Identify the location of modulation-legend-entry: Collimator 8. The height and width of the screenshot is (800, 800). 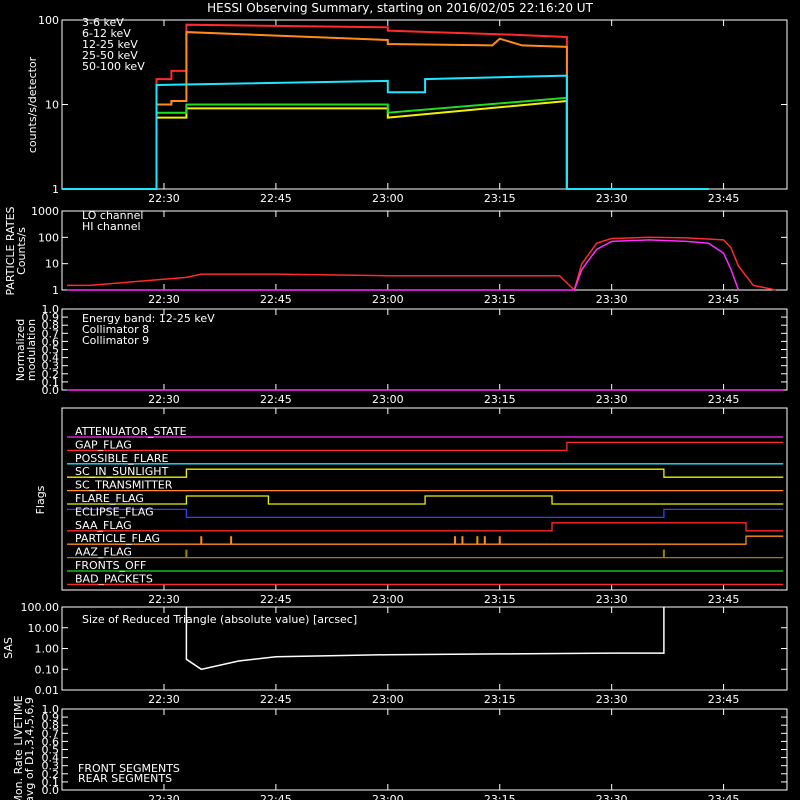
(115, 329).